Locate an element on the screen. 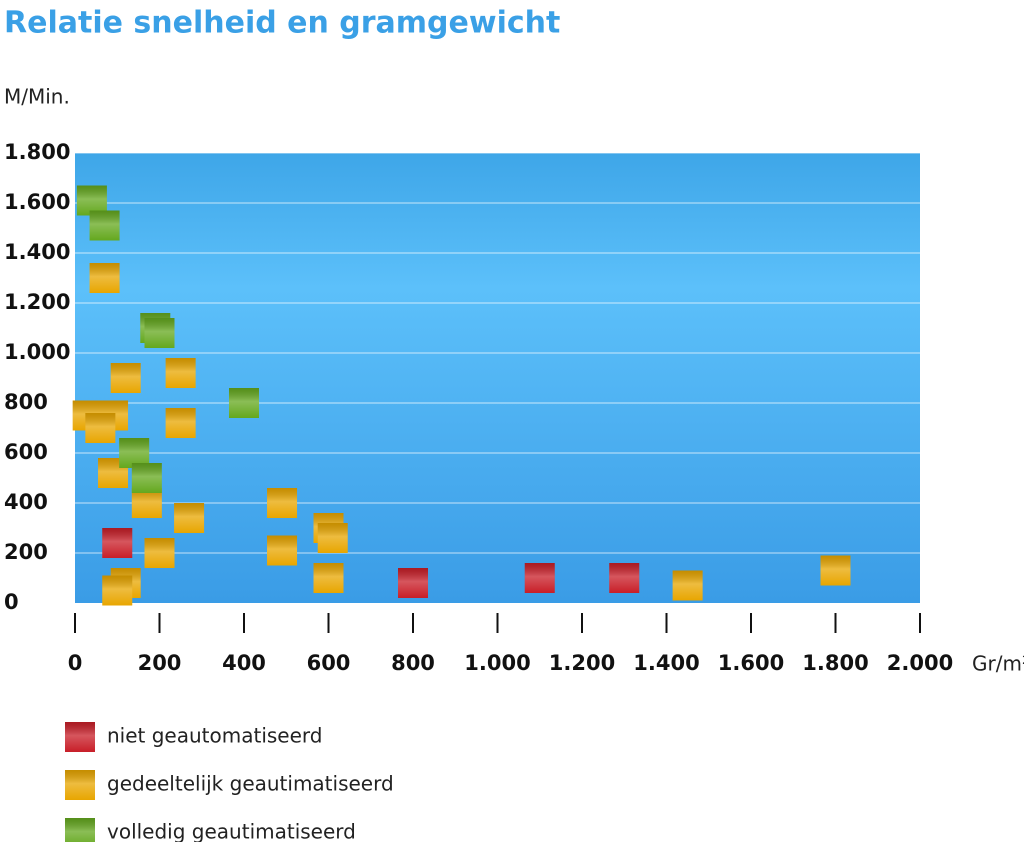 This screenshot has width=1024, height=842. y-tick-label: 400 is located at coordinates (26, 502).